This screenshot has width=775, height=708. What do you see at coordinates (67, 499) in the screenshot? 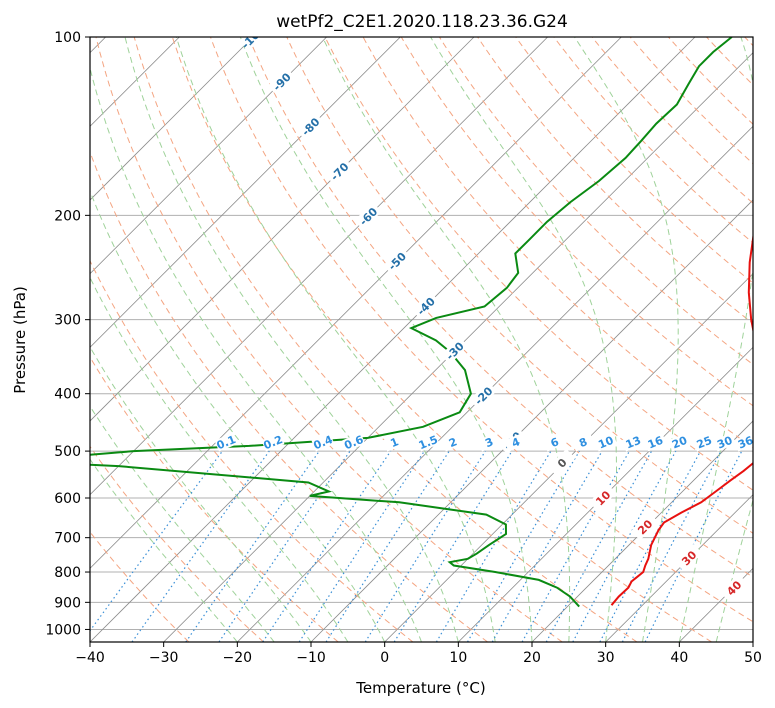
I see `y-tick-label: 600` at bounding box center [67, 499].